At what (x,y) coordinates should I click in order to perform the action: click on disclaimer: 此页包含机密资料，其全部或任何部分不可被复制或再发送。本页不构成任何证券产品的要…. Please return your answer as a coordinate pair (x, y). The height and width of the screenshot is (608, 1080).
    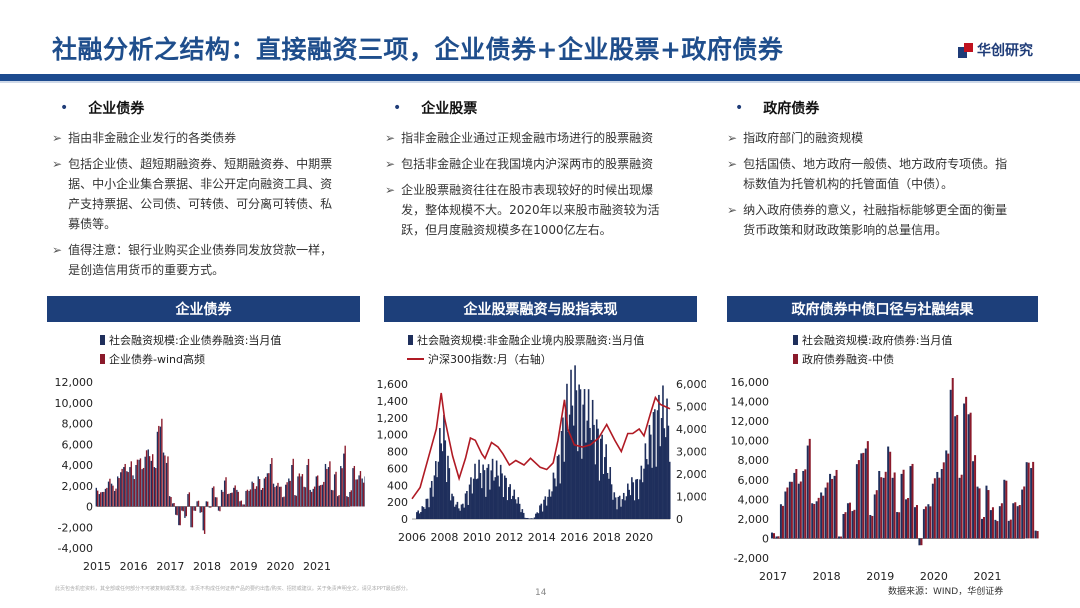
    Looking at the image, I should click on (233, 589).